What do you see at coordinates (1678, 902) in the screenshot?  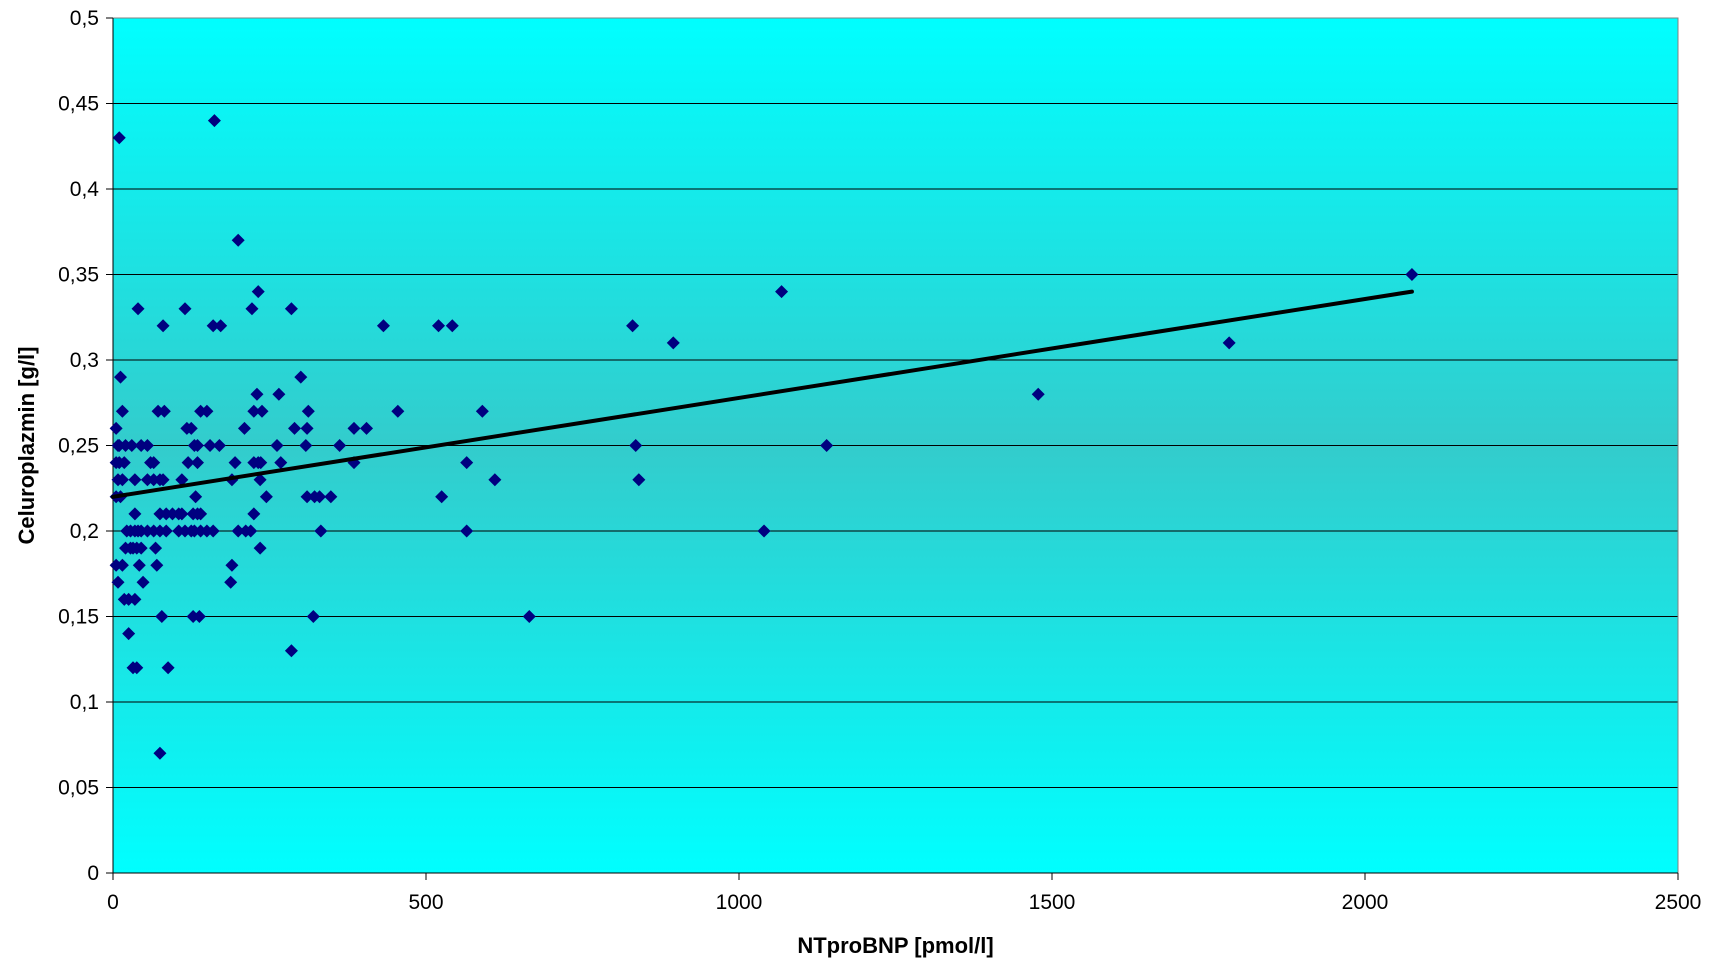 I see `x-tick-label: 2500` at bounding box center [1678, 902].